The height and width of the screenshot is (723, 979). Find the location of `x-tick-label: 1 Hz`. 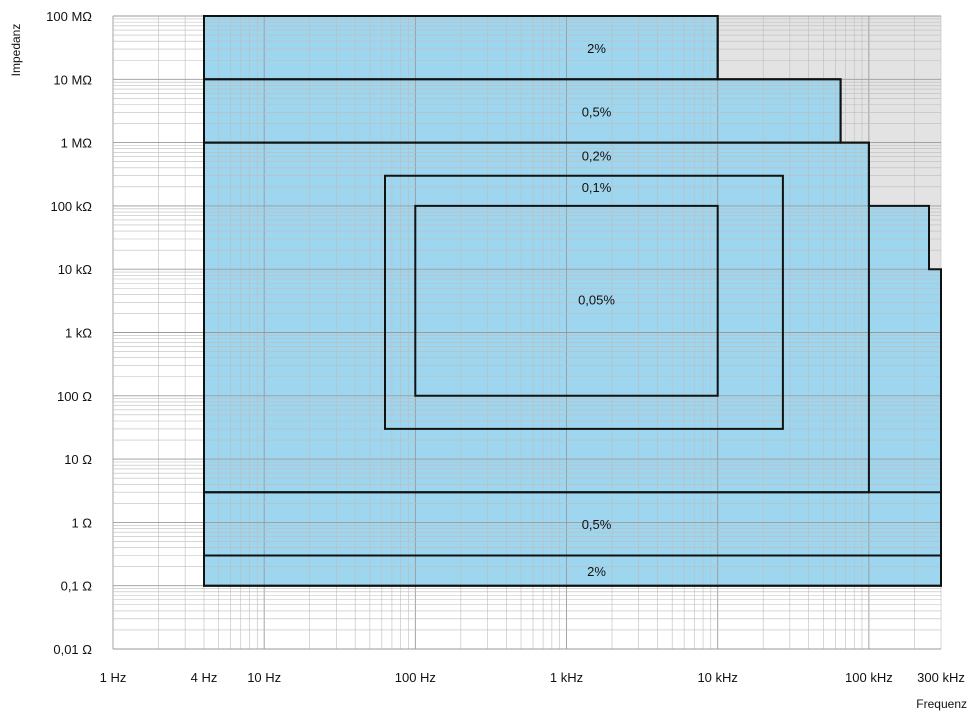

x-tick-label: 1 Hz is located at coordinates (113, 677).